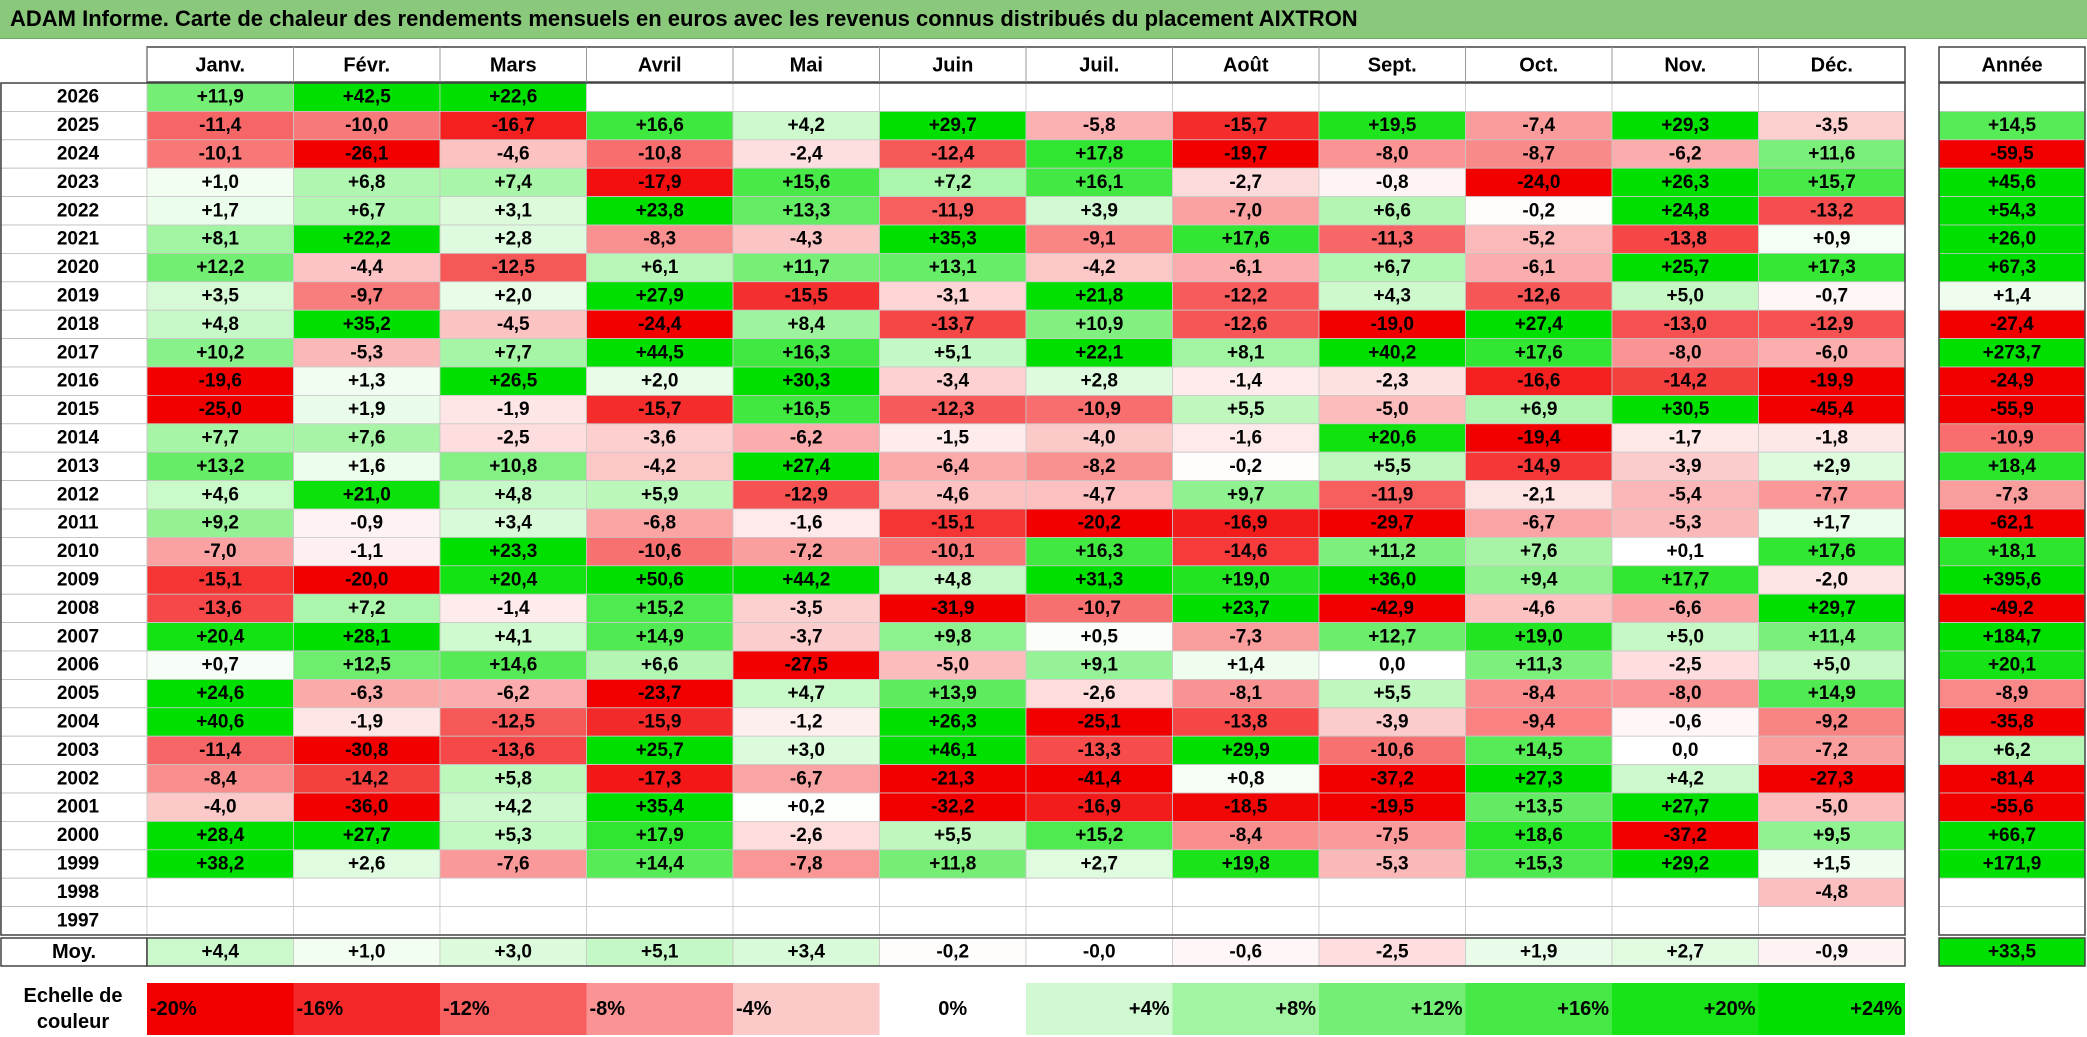 The width and height of the screenshot is (2087, 1037). Describe the element at coordinates (220, 778) in the screenshot. I see `cell-value: -8,4` at that location.